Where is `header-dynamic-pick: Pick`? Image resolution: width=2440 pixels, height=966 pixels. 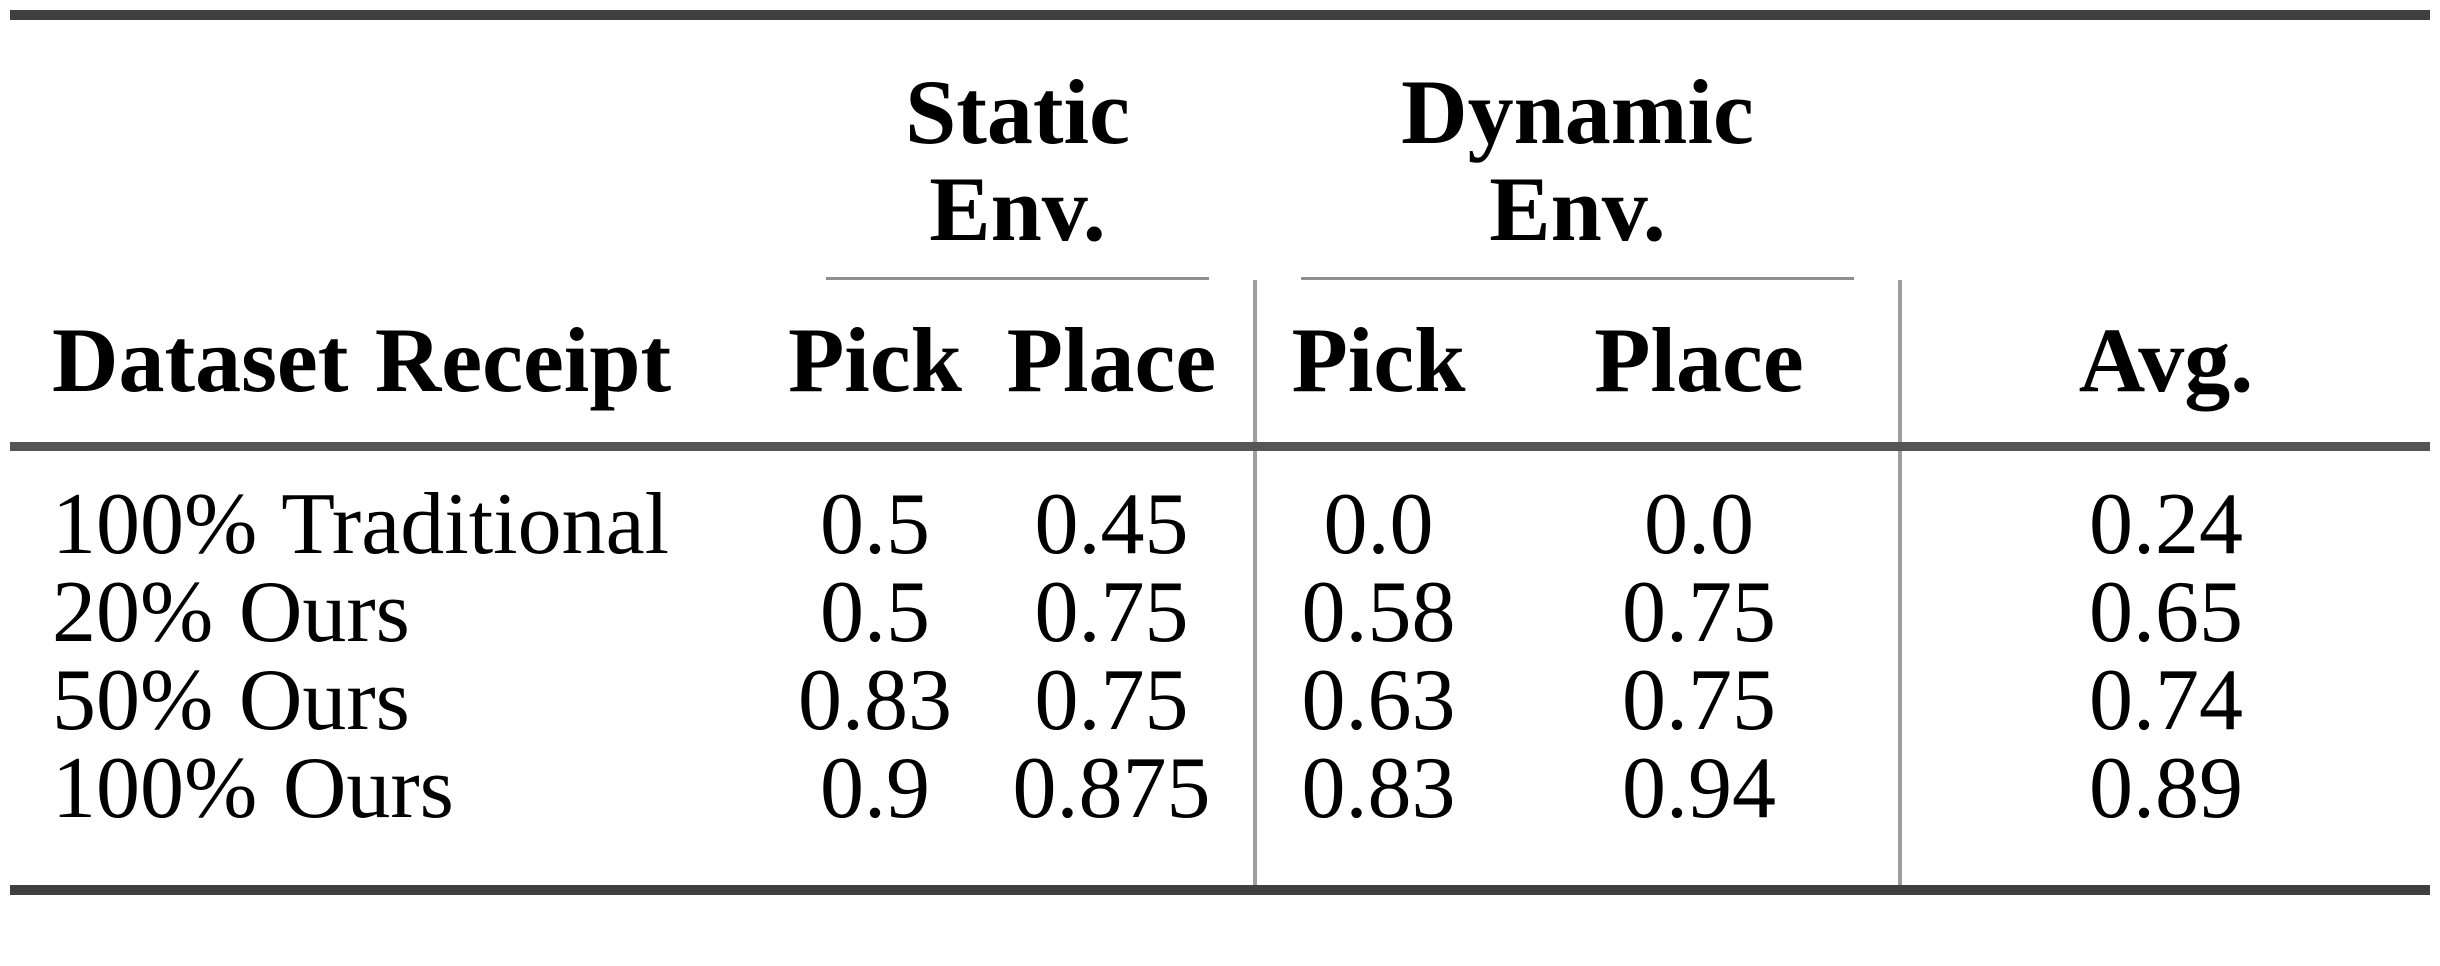 header-dynamic-pick: Pick is located at coordinates (1376, 366).